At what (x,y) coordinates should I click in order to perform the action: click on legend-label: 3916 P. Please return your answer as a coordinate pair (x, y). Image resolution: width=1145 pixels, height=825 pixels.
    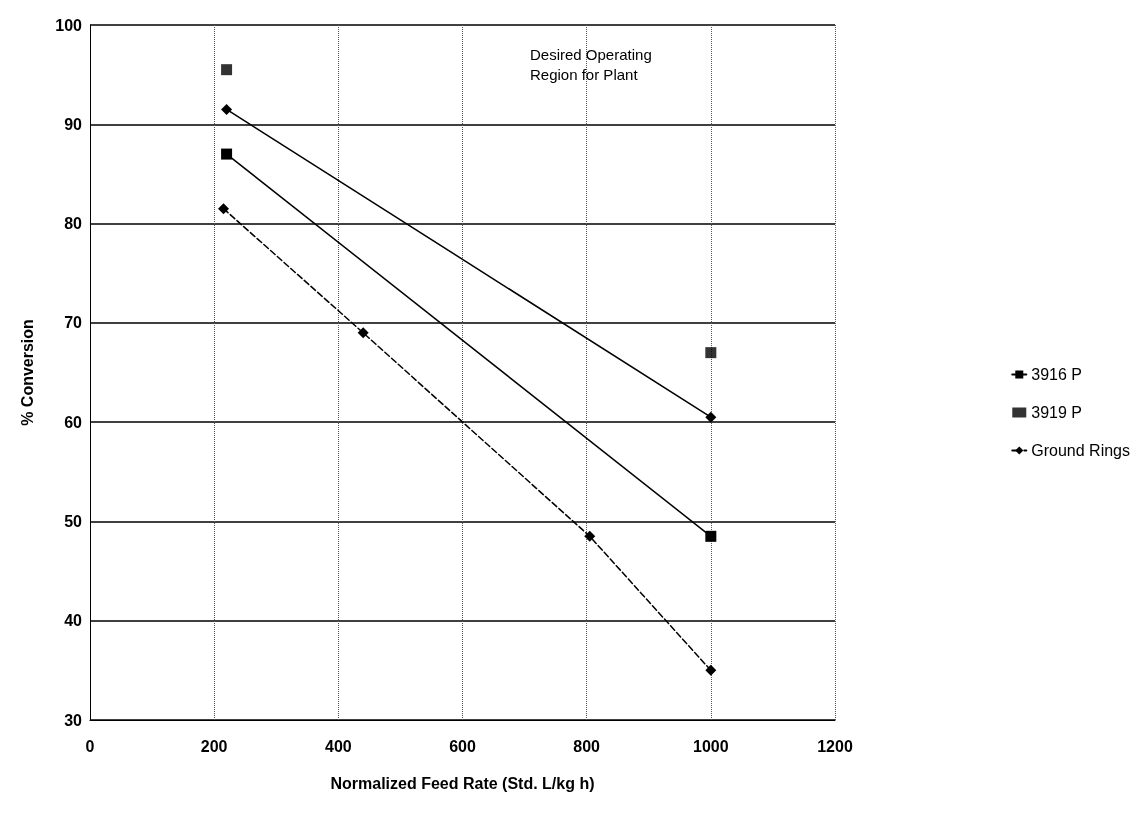
    Looking at the image, I should click on (1056, 374).